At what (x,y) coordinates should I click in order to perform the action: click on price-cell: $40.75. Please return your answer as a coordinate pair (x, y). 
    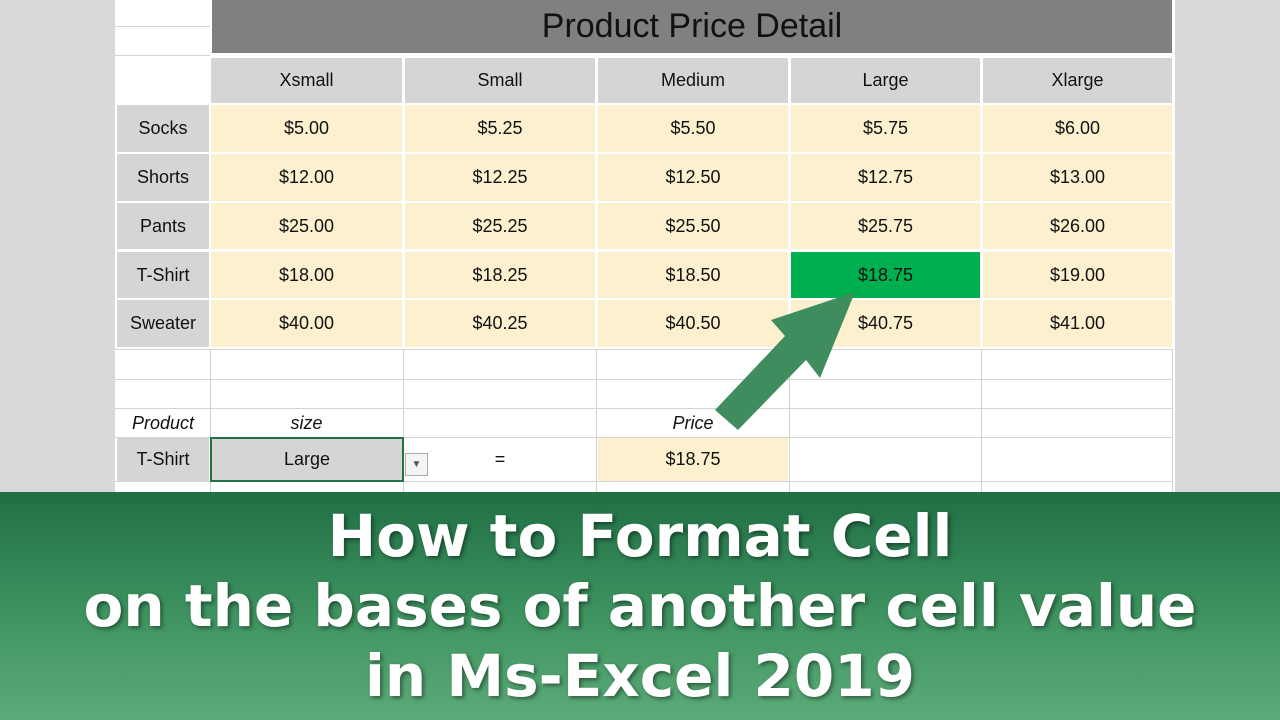
    Looking at the image, I should click on (885, 323).